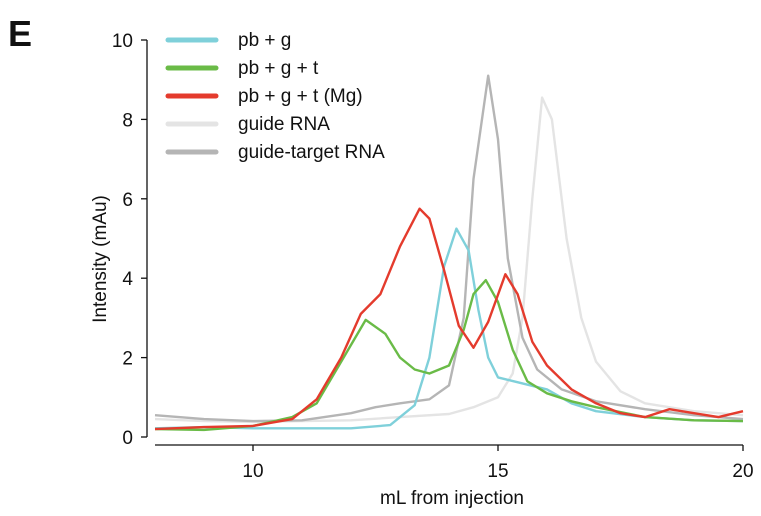  Describe the element at coordinates (264, 40) in the screenshot. I see `legend-label: pb + g` at that location.